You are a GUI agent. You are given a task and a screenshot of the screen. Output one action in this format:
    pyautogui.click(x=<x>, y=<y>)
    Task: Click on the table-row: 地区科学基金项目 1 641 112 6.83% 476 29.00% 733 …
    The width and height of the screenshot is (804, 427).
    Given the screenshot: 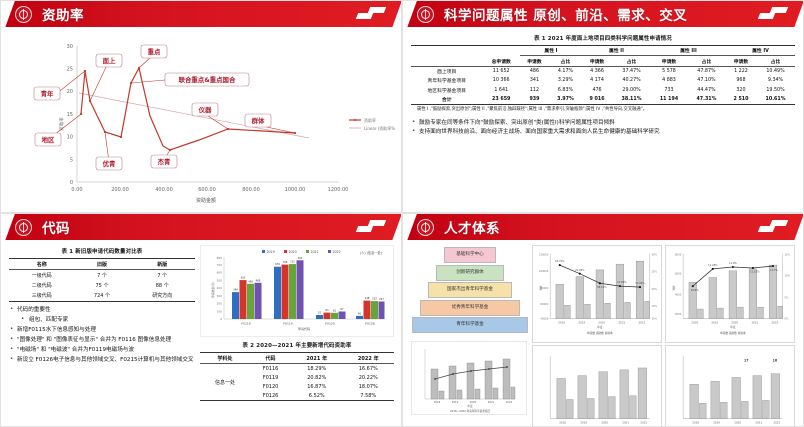 What is the action you would take?
    pyautogui.click(x=606, y=90)
    